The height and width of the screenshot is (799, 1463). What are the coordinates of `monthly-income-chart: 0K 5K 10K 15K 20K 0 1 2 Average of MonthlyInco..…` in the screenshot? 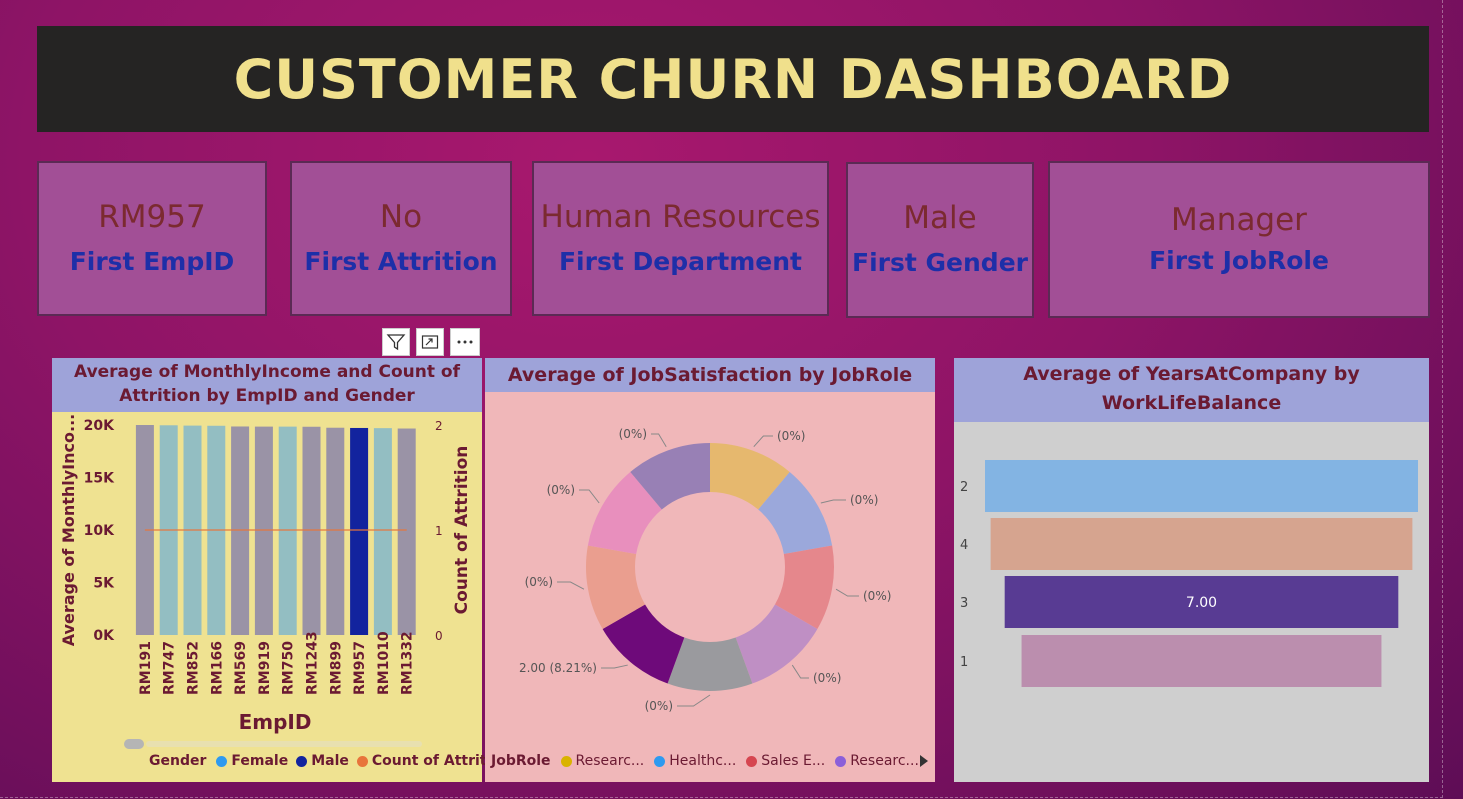 It's located at (265, 581).